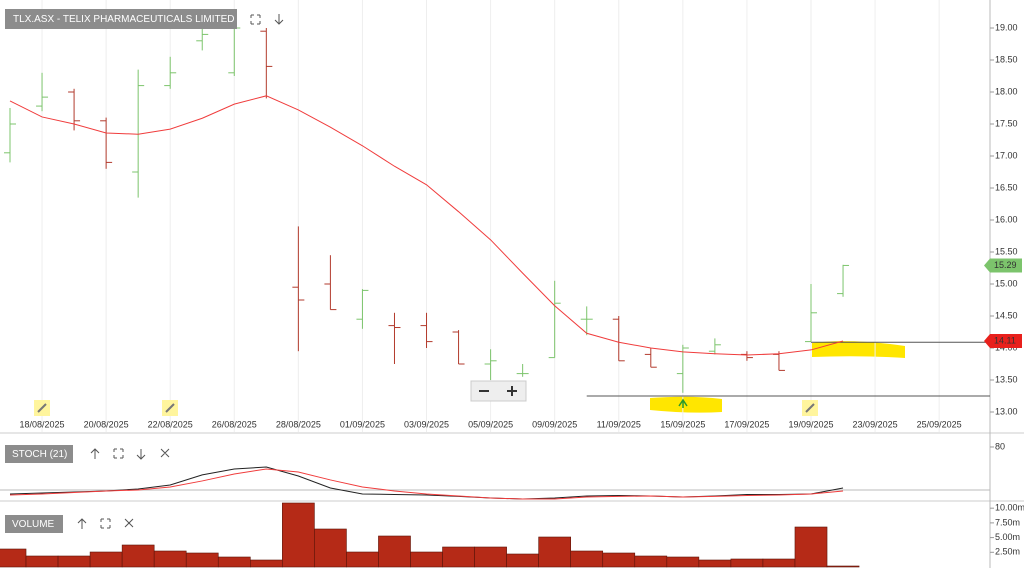 The image size is (1024, 568). Describe the element at coordinates (1007, 552) in the screenshot. I see `y-tick-label: 2.50m` at that location.